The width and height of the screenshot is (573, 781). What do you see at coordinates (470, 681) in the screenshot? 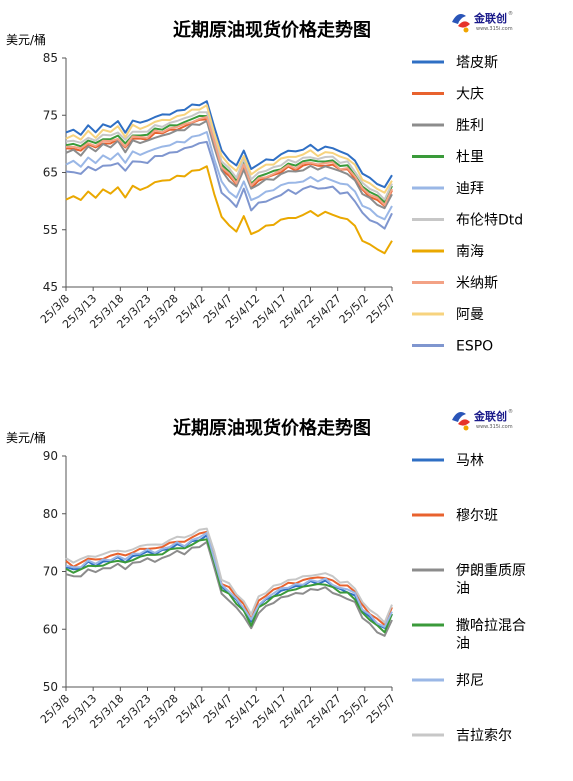
I see `legend-label: 邦尼` at bounding box center [470, 681].